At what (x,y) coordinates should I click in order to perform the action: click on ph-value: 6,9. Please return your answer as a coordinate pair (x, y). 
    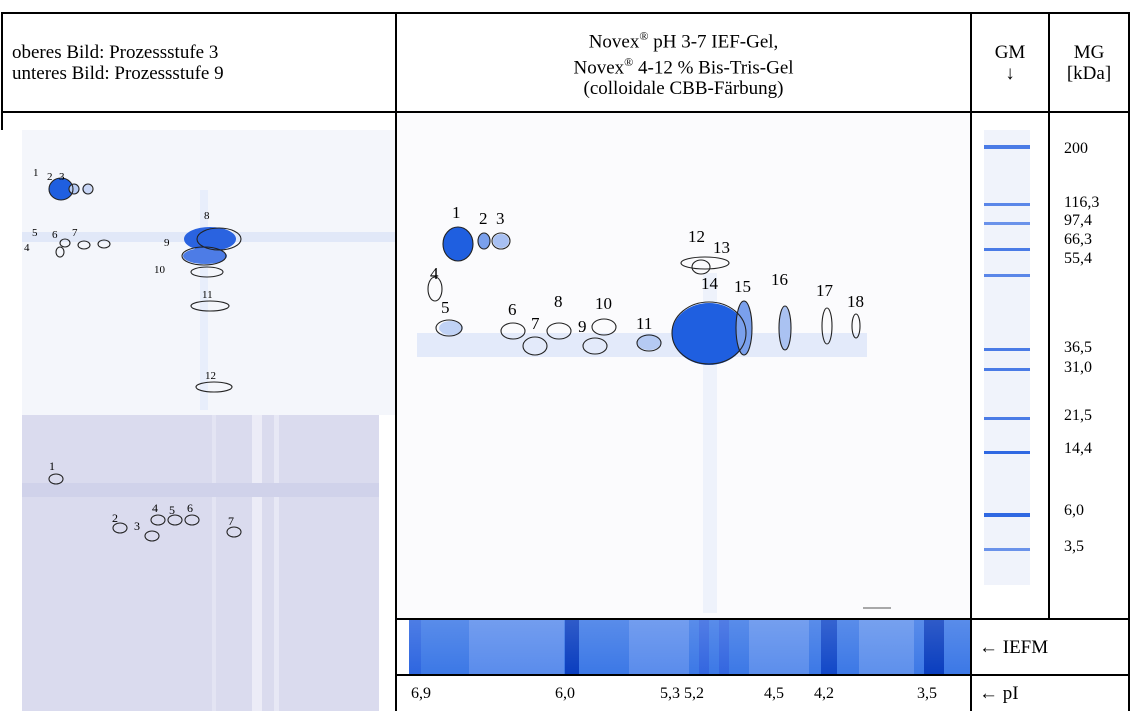
    Looking at the image, I should click on (421, 693).